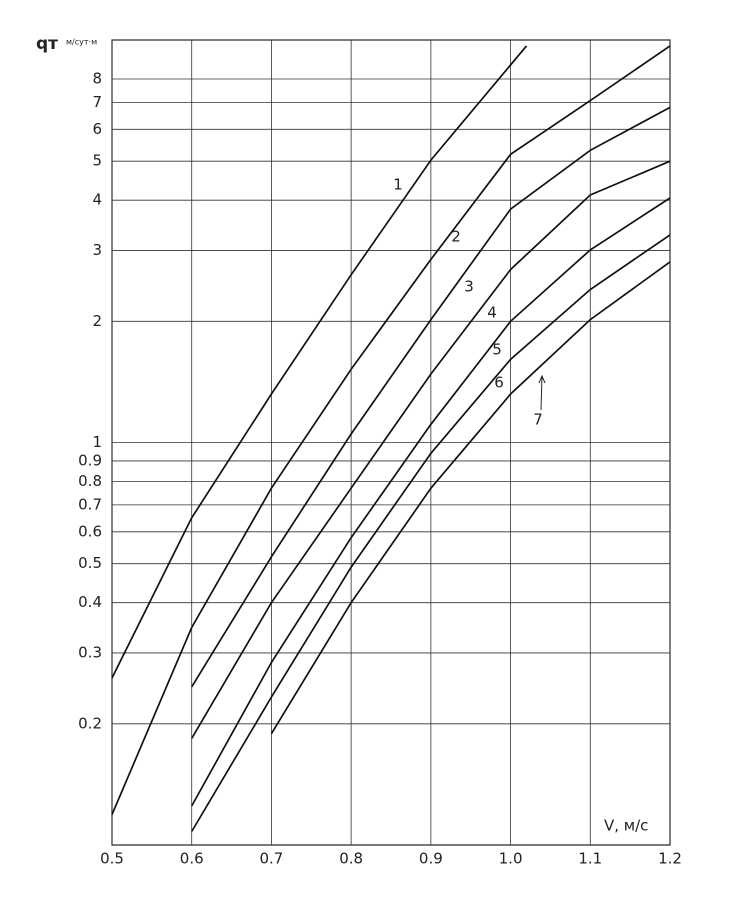 This screenshot has height=907, width=744. I want to click on y-tick-label: 0.5, so click(90, 563).